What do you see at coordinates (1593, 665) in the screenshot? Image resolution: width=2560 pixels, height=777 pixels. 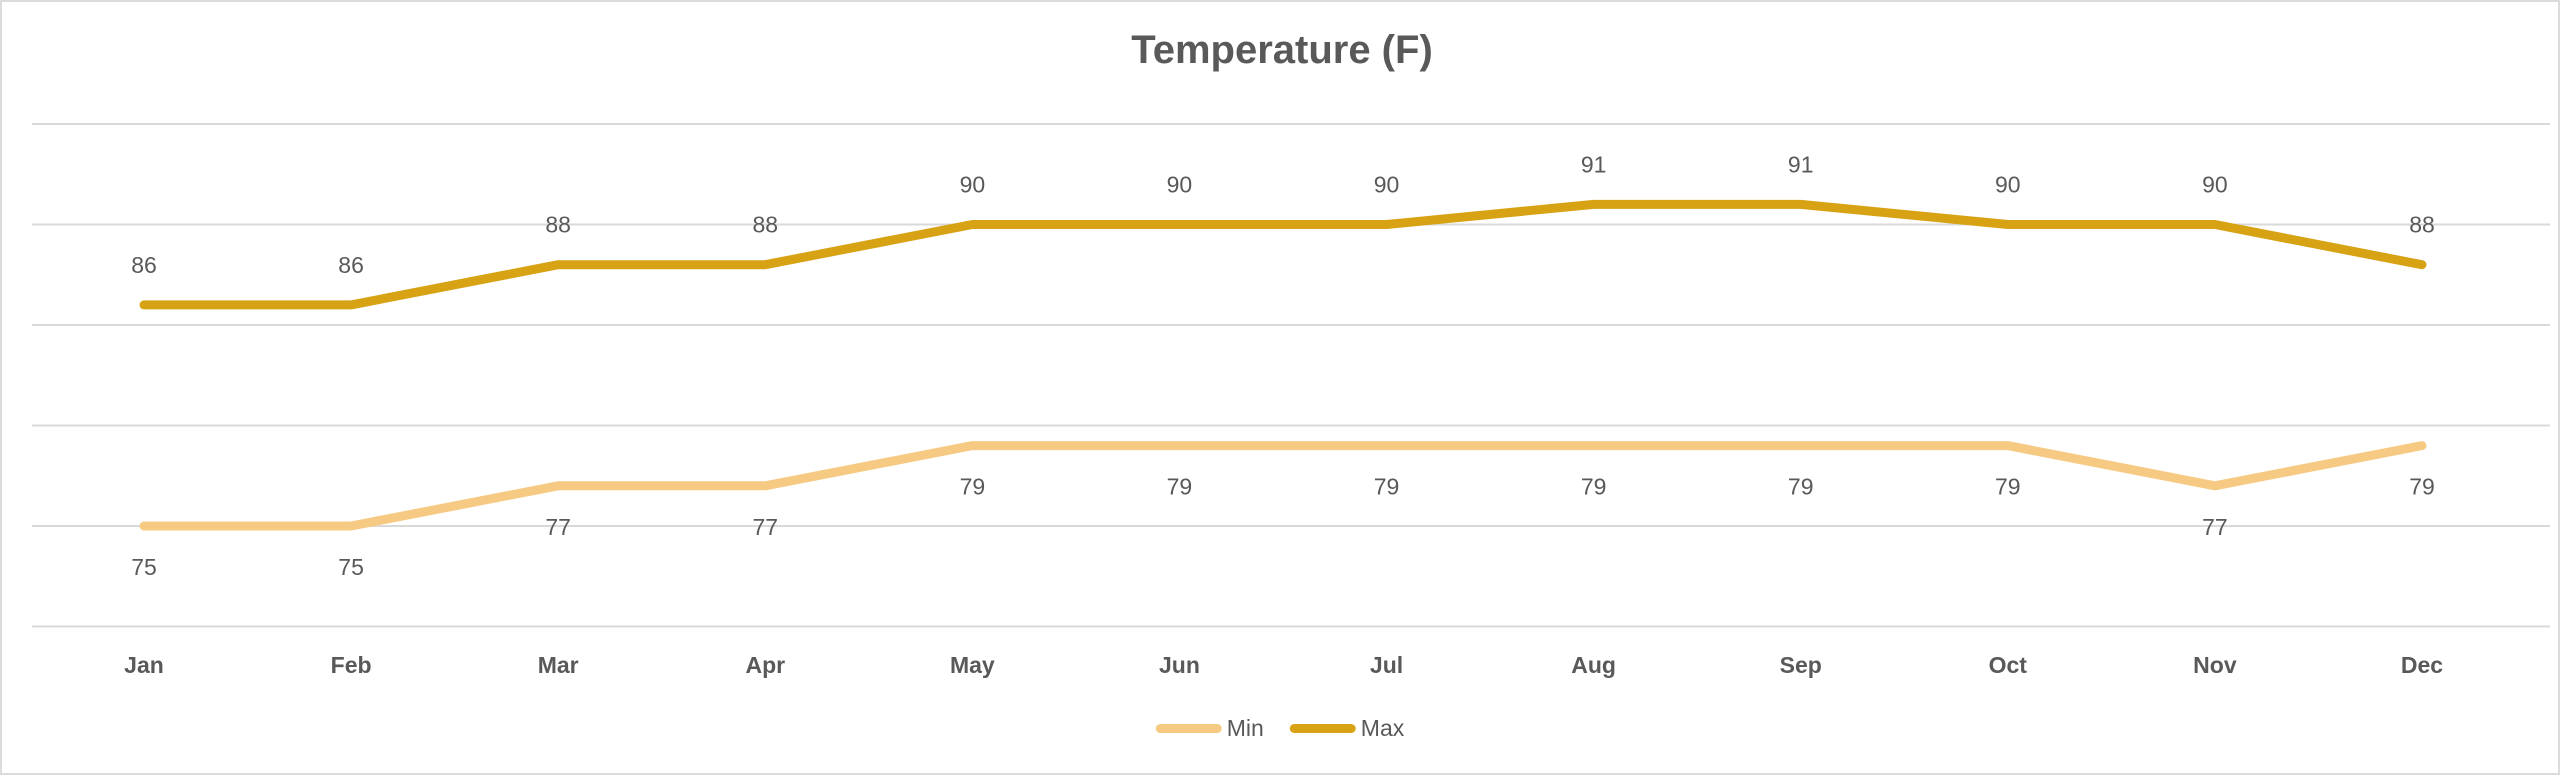 I see `x-axis-label: Aug` at bounding box center [1593, 665].